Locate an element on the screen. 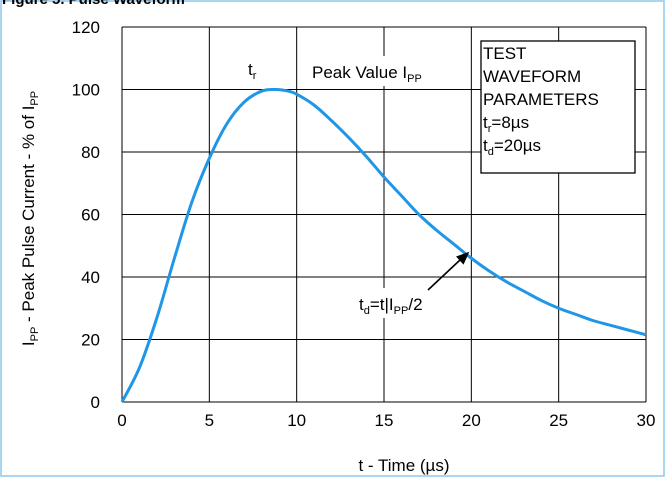  y-tick-label: 20 is located at coordinates (90, 340).